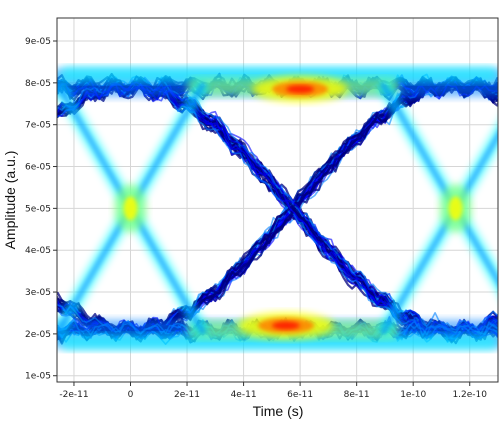  I want to click on y-tick-label: 3e-05, so click(38, 293).